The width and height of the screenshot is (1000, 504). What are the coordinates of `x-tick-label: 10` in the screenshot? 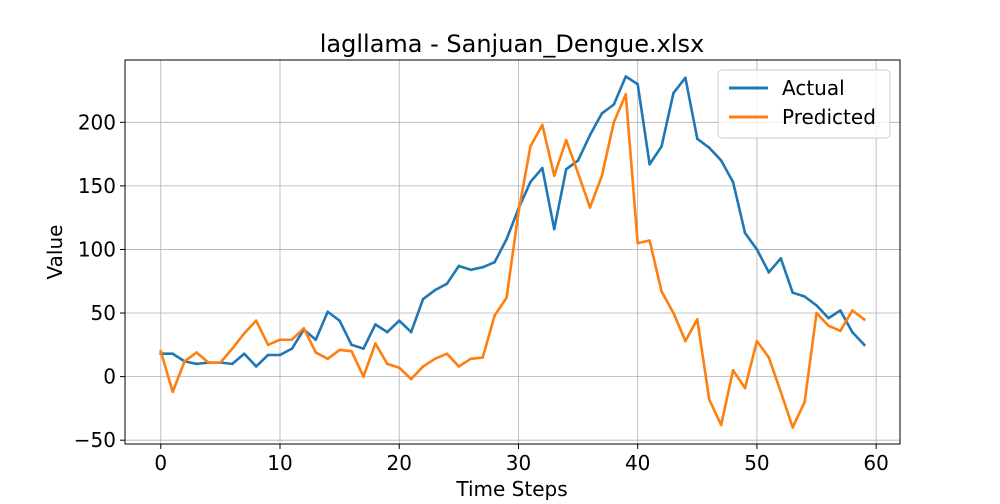 It's located at (279, 463).